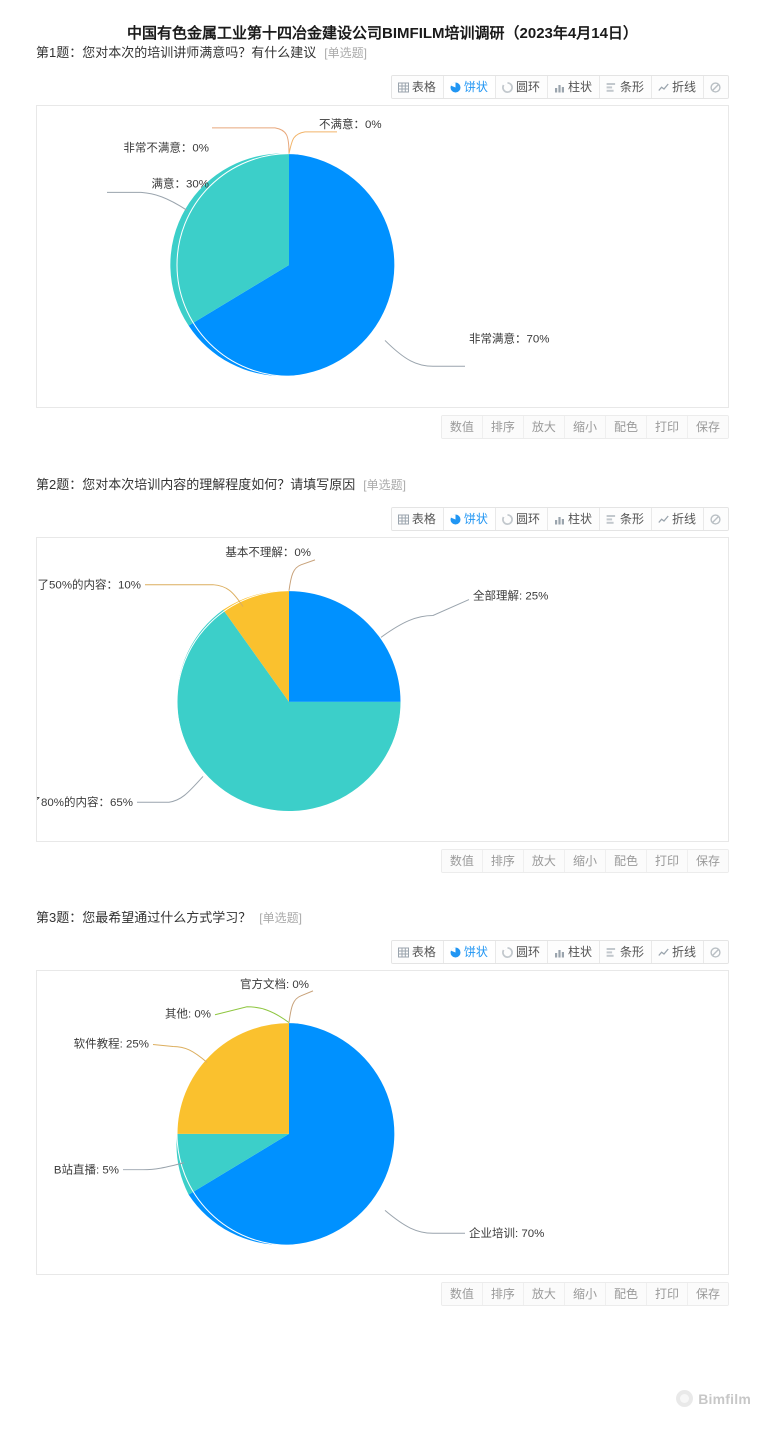 The height and width of the screenshot is (1429, 765). Describe the element at coordinates (527, 87) in the screenshot. I see `chart-type-donut-label-1: 圆环` at that location.